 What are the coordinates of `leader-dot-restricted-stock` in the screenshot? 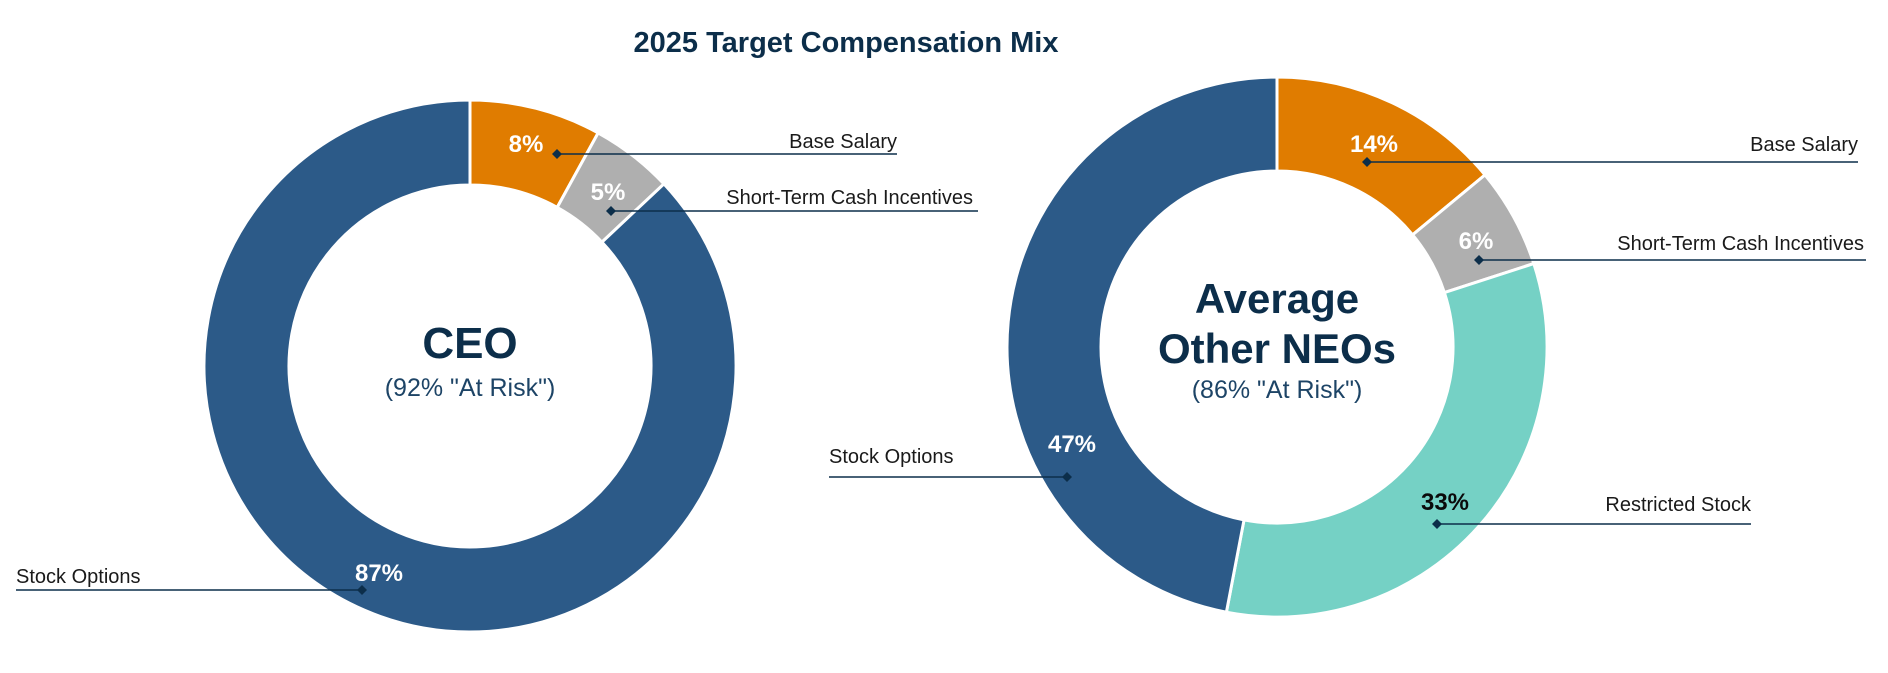 It's located at (1437, 524).